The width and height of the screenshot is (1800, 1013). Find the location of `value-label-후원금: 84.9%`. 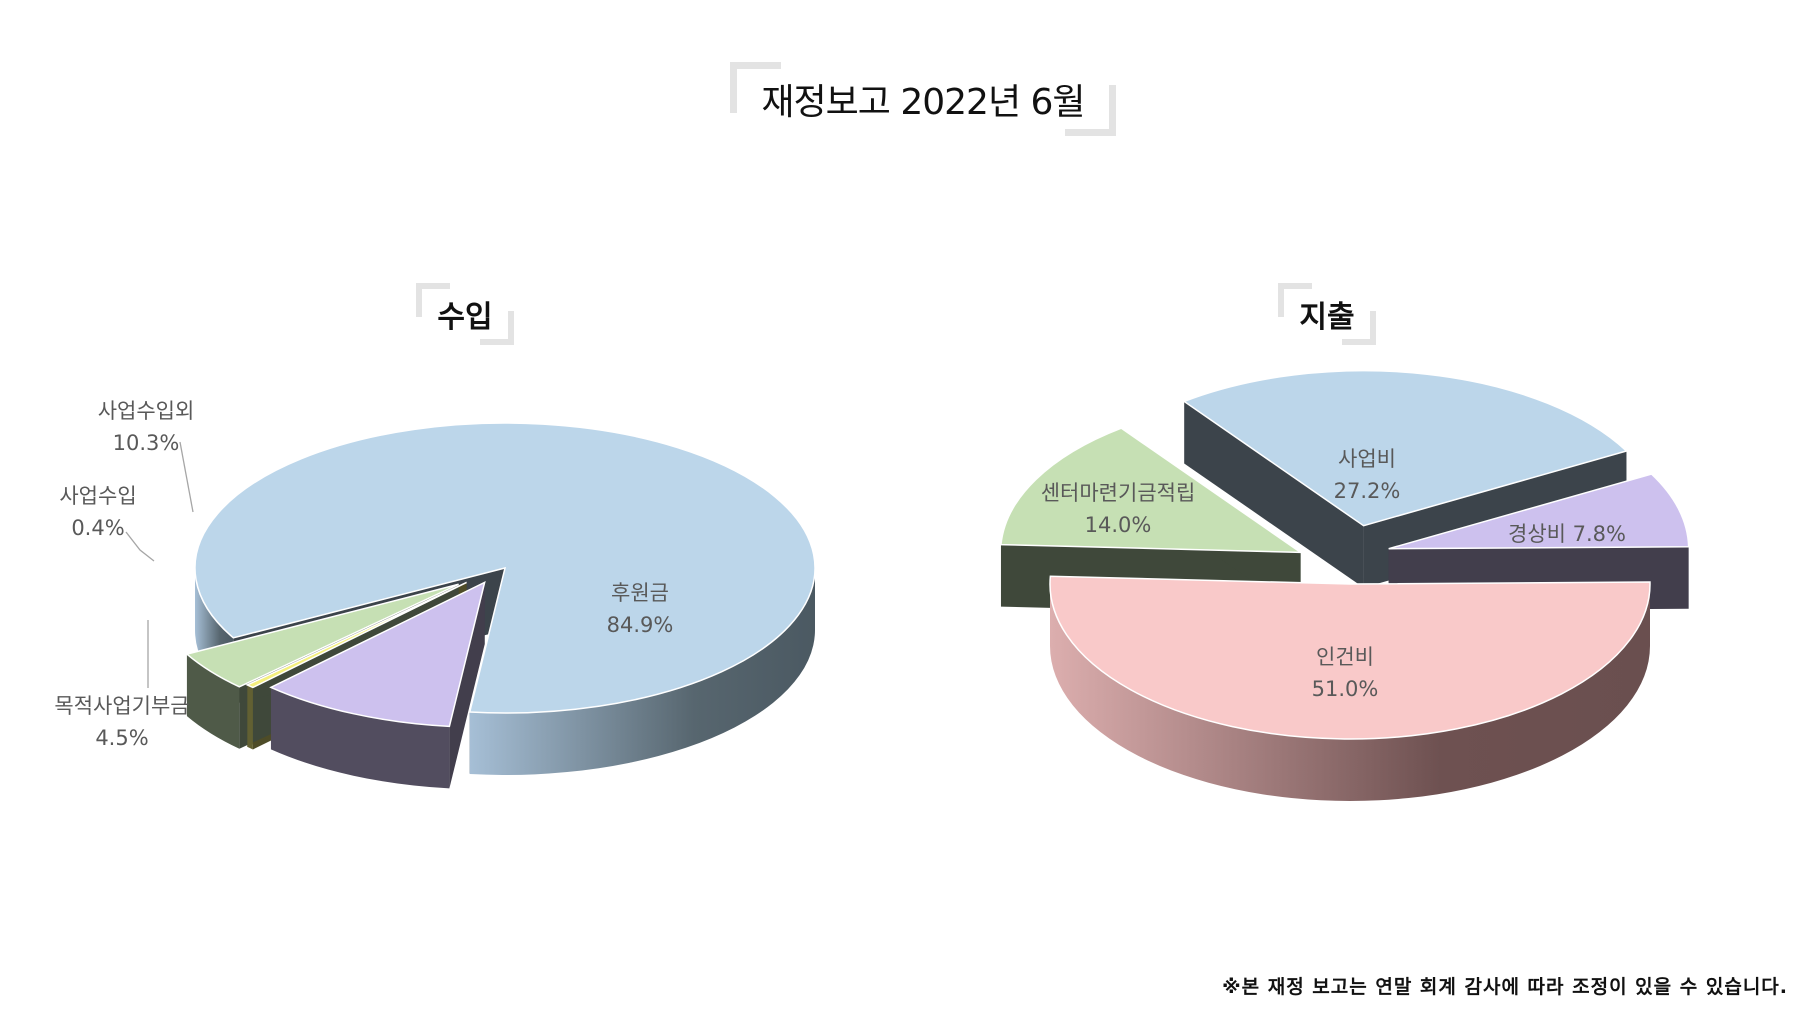

value-label-후원금: 84.9% is located at coordinates (640, 625).